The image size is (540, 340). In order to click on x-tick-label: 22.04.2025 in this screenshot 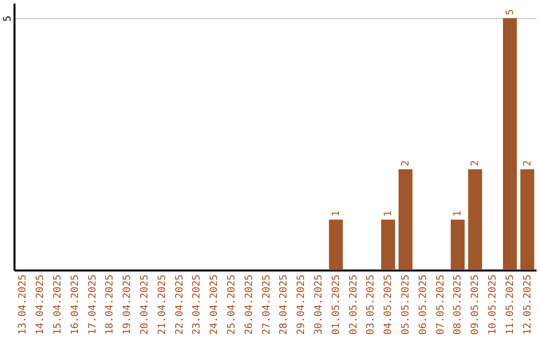, I will do `click(180, 304)`.